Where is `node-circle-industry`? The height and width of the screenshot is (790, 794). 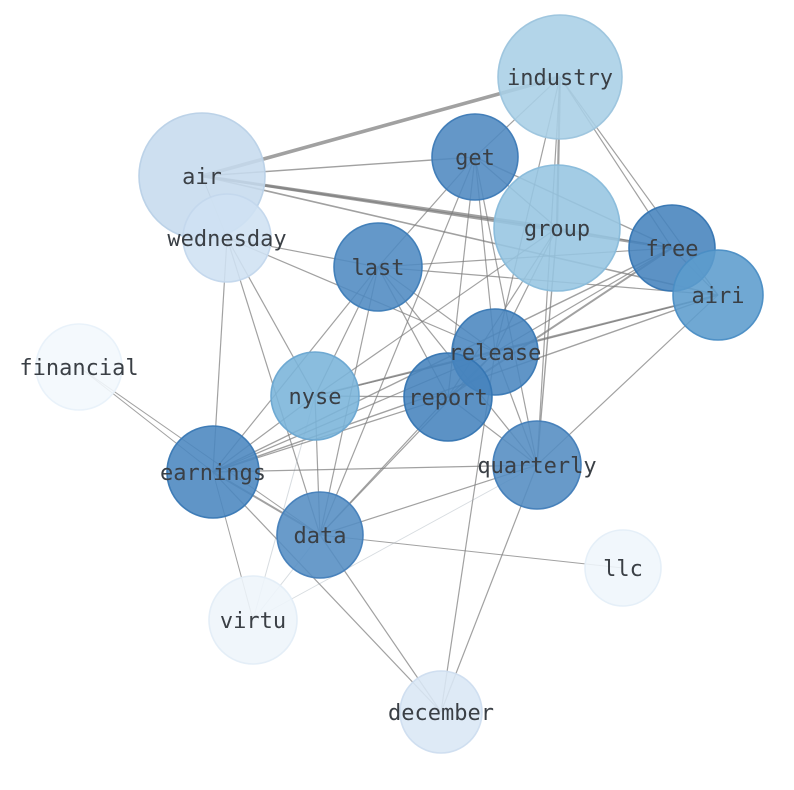 node-circle-industry is located at coordinates (560, 77).